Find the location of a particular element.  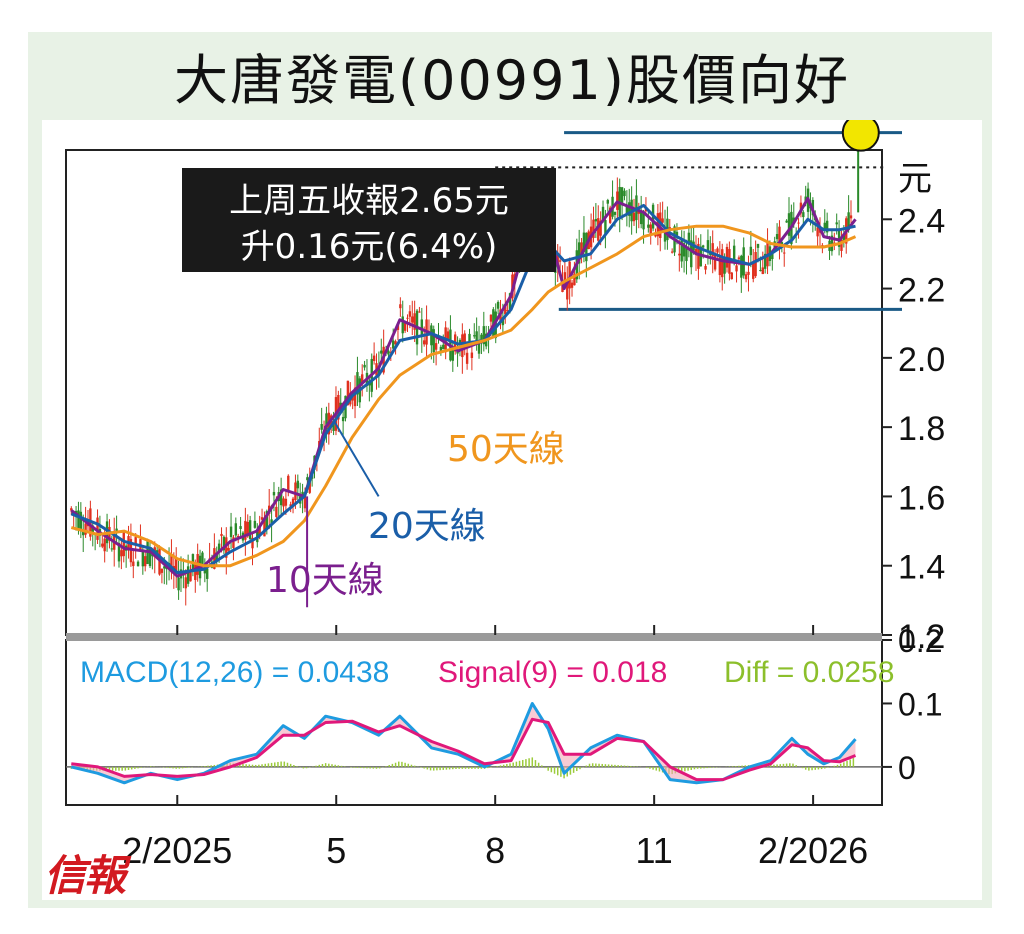

xtick-label: 11 is located at coordinates (653, 850).